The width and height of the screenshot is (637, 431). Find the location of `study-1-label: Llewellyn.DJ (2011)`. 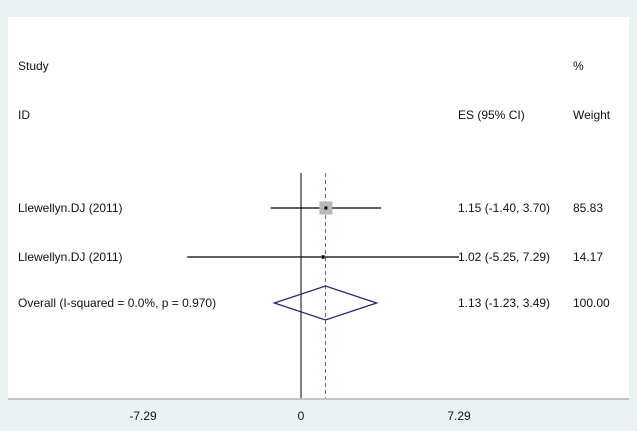

study-1-label: Llewellyn.DJ (2011) is located at coordinates (70, 208).